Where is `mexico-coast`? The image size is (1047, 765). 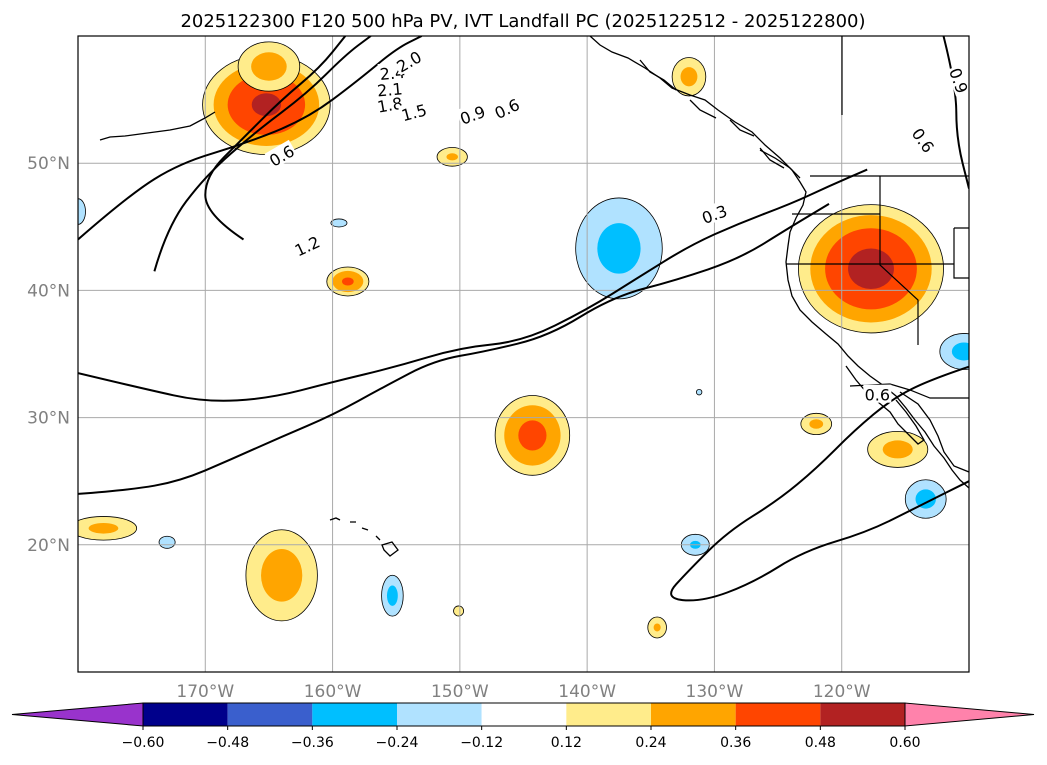 mexico-coast is located at coordinates (934, 432).